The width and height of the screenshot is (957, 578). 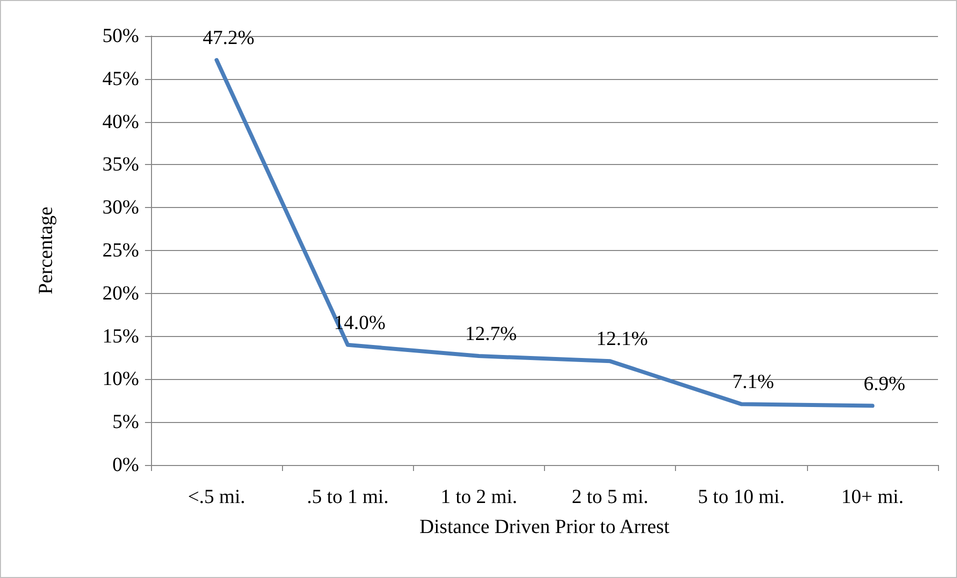 I want to click on data-label: 7.1%, so click(x=753, y=382).